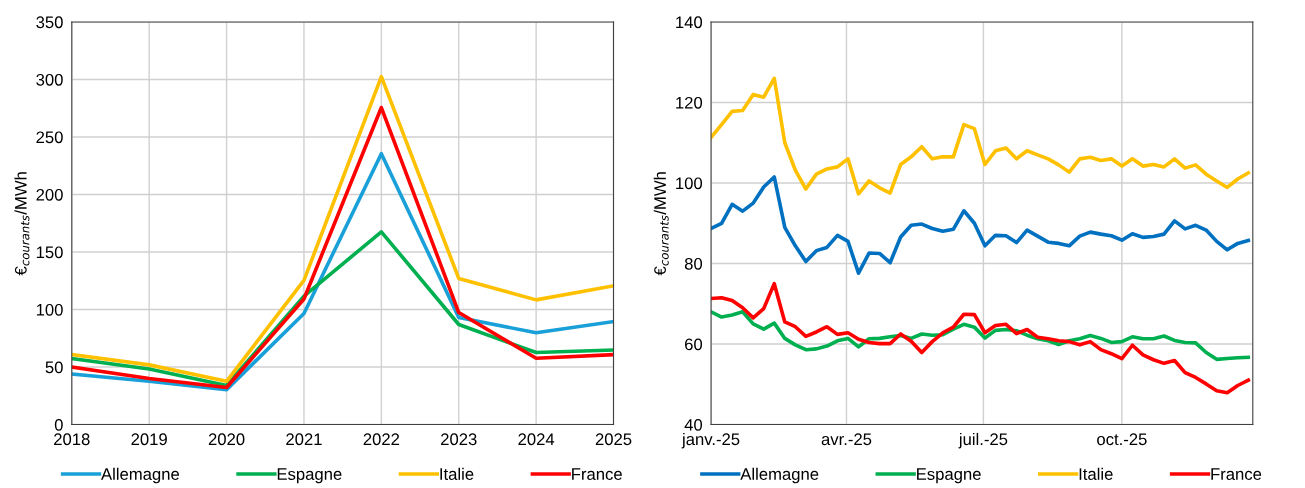 This screenshot has height=488, width=1305. What do you see at coordinates (49, 137) in the screenshot?
I see `y-tick-label: 250` at bounding box center [49, 137].